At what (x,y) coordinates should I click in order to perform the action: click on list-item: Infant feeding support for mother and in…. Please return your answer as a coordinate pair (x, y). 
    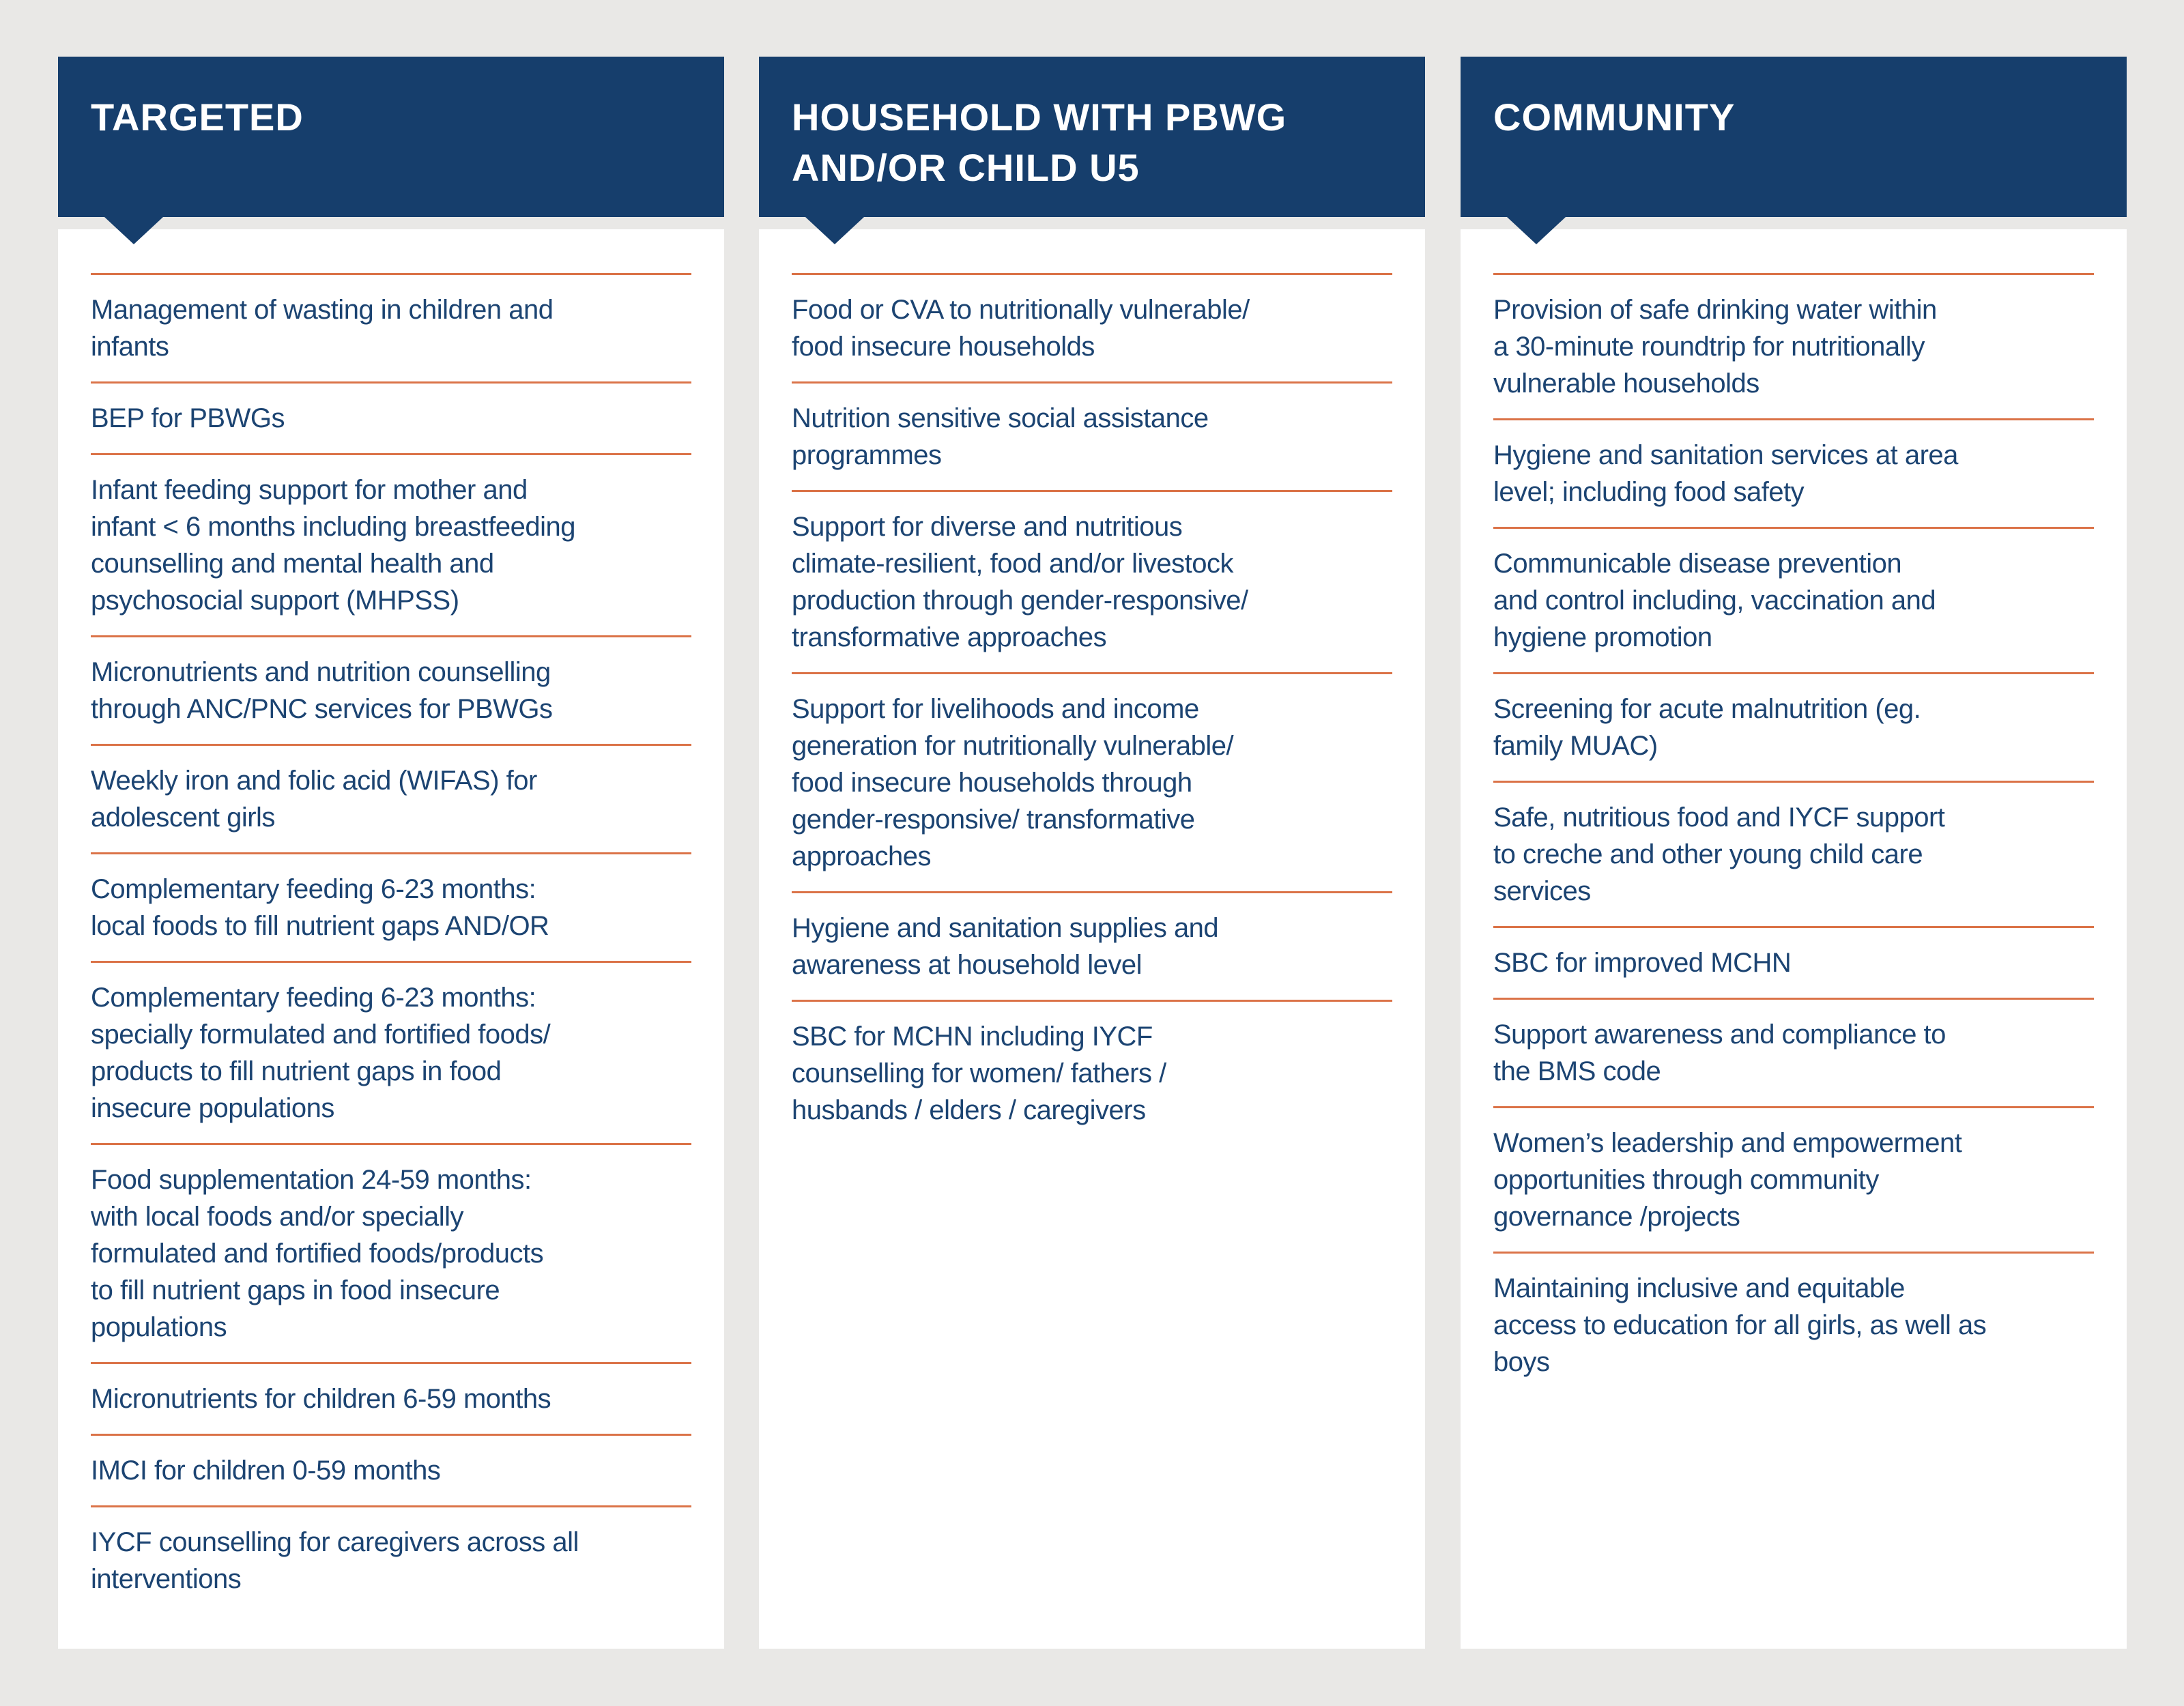
    Looking at the image, I should click on (333, 545).